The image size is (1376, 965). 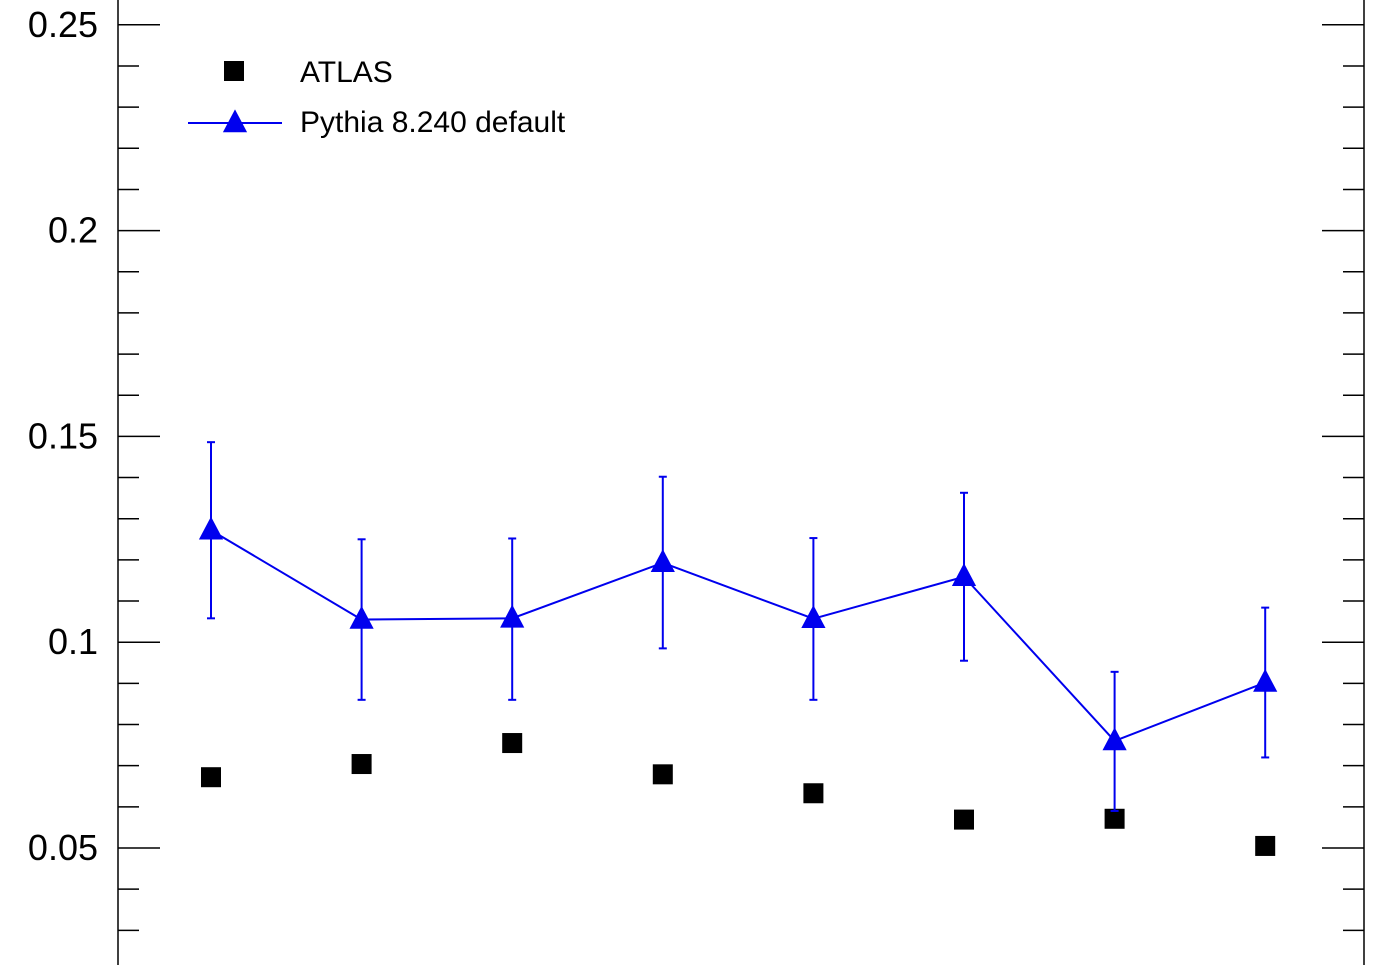 I want to click on legend-marker-triangle, so click(x=235, y=121).